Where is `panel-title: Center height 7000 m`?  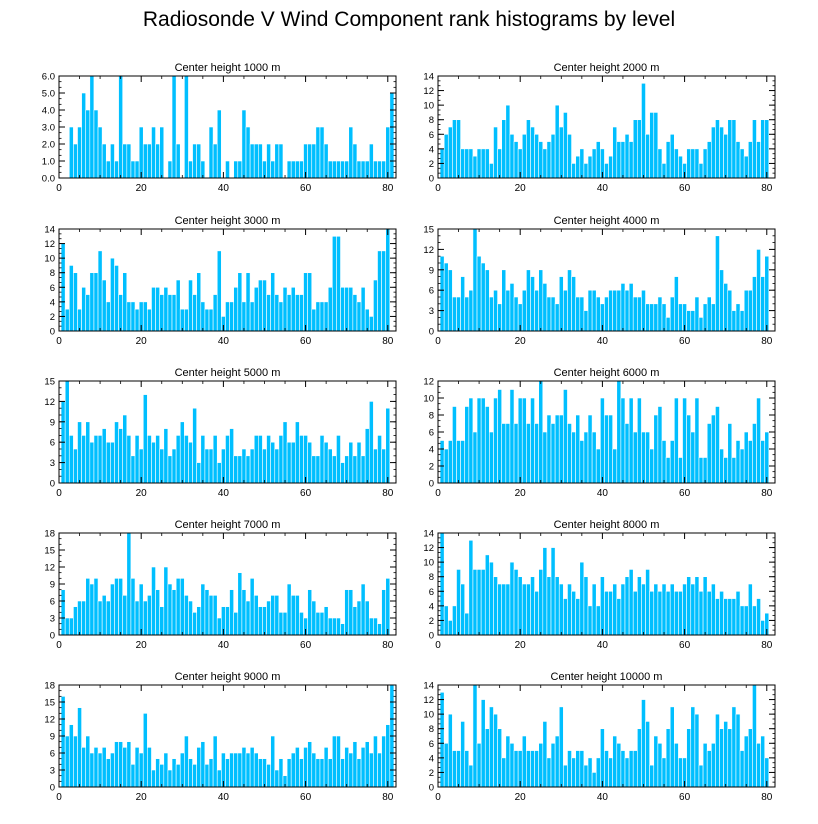 panel-title: Center height 7000 m is located at coordinates (228, 525).